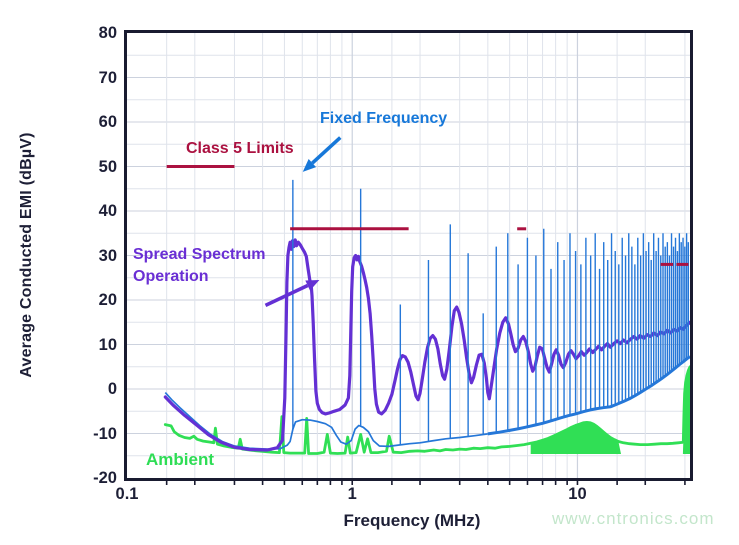  Describe the element at coordinates (107, 300) in the screenshot. I see `y-tick-label-20: 20` at that location.